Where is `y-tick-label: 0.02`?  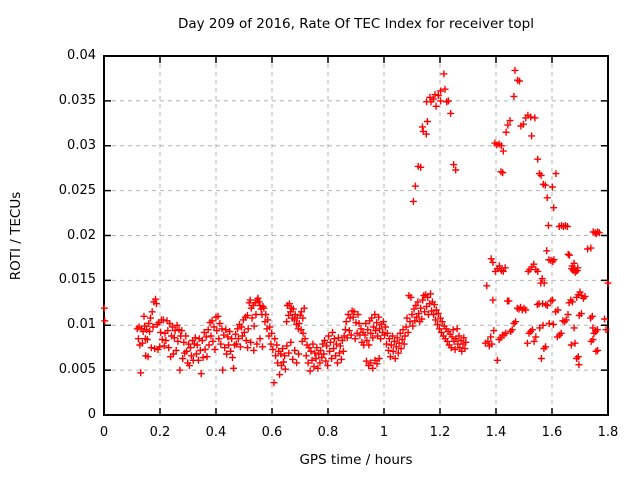 y-tick-label: 0.02 is located at coordinates (81, 235).